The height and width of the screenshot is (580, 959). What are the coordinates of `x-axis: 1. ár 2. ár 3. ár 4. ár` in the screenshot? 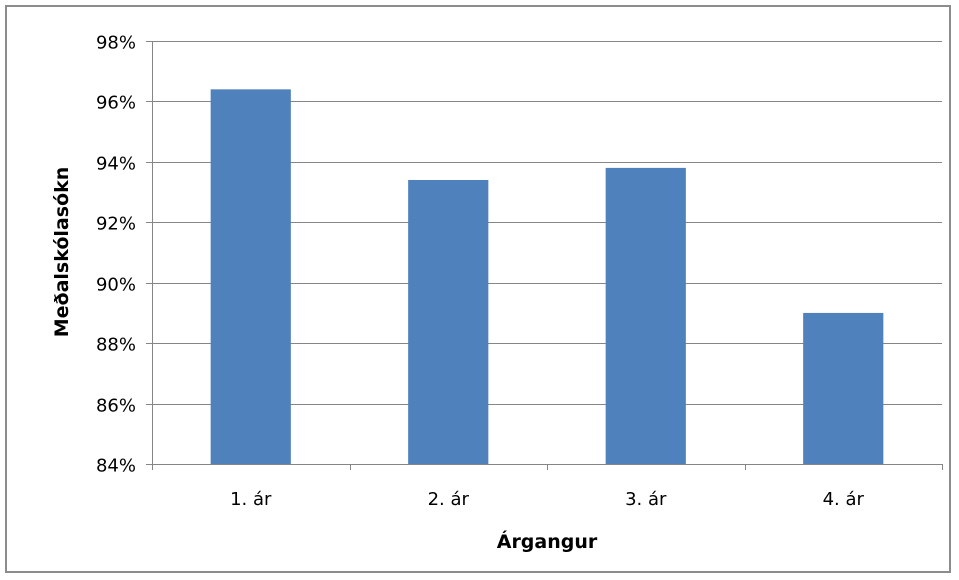 It's located at (547, 487).